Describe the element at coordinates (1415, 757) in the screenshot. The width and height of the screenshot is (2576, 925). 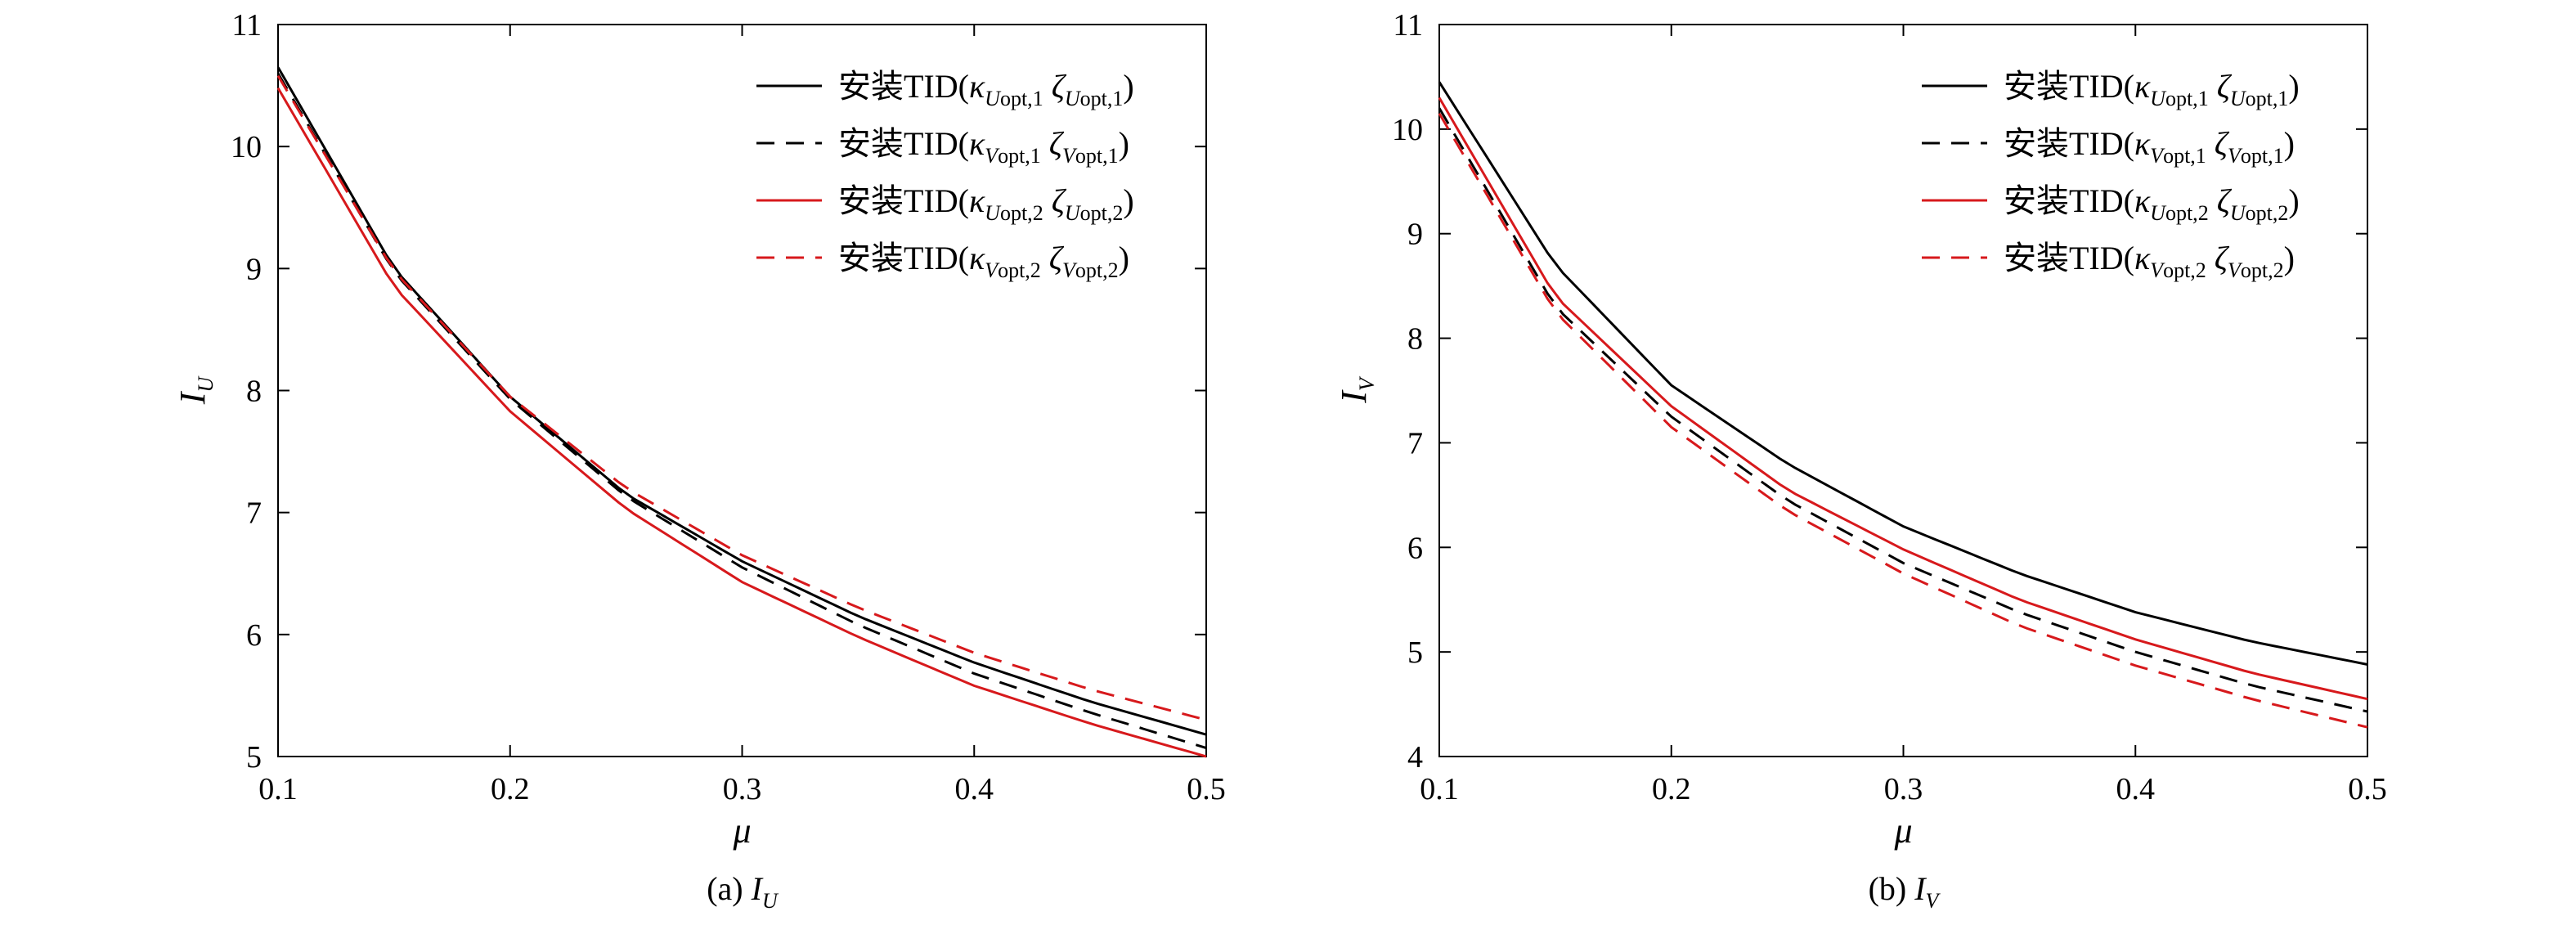
I see `y-tick-label: 4` at that location.